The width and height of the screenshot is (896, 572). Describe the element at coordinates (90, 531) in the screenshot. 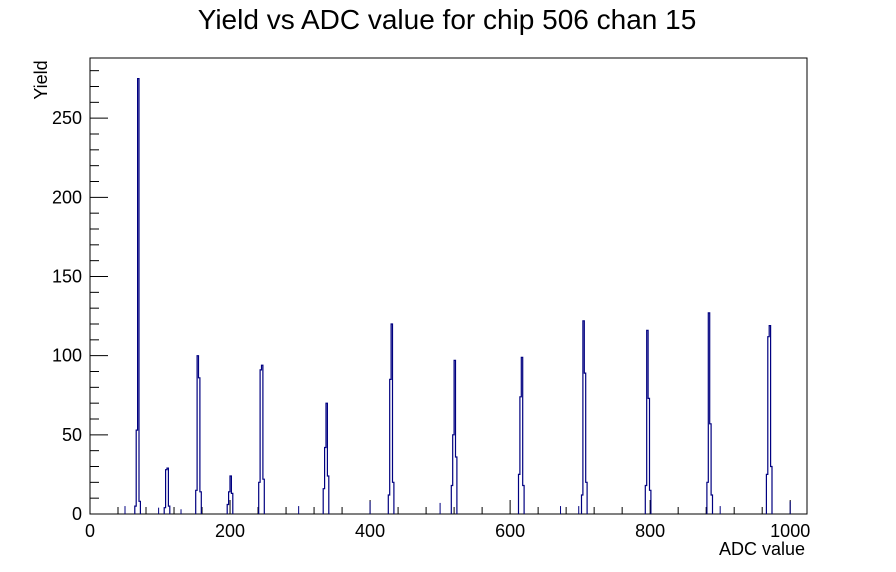

I see `x-tick-label: 0` at that location.